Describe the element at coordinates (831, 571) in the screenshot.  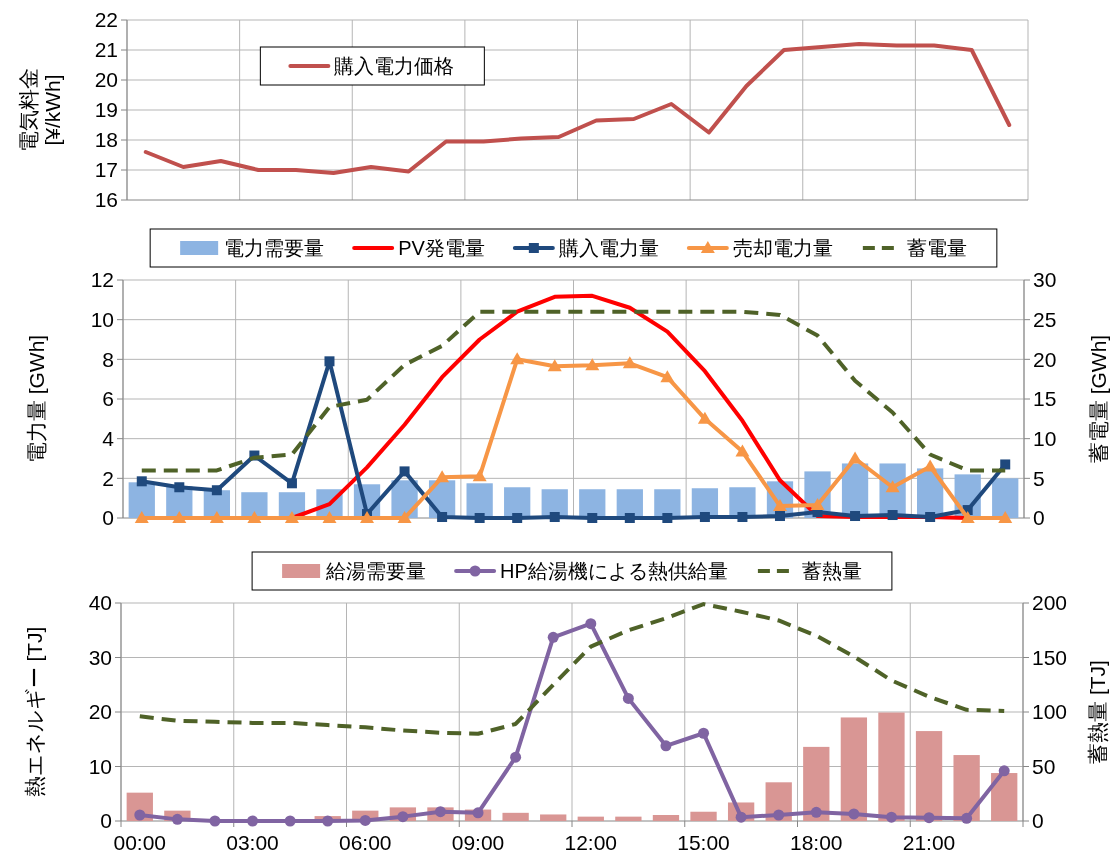
I see `legend-label: 蓄熱量` at that location.